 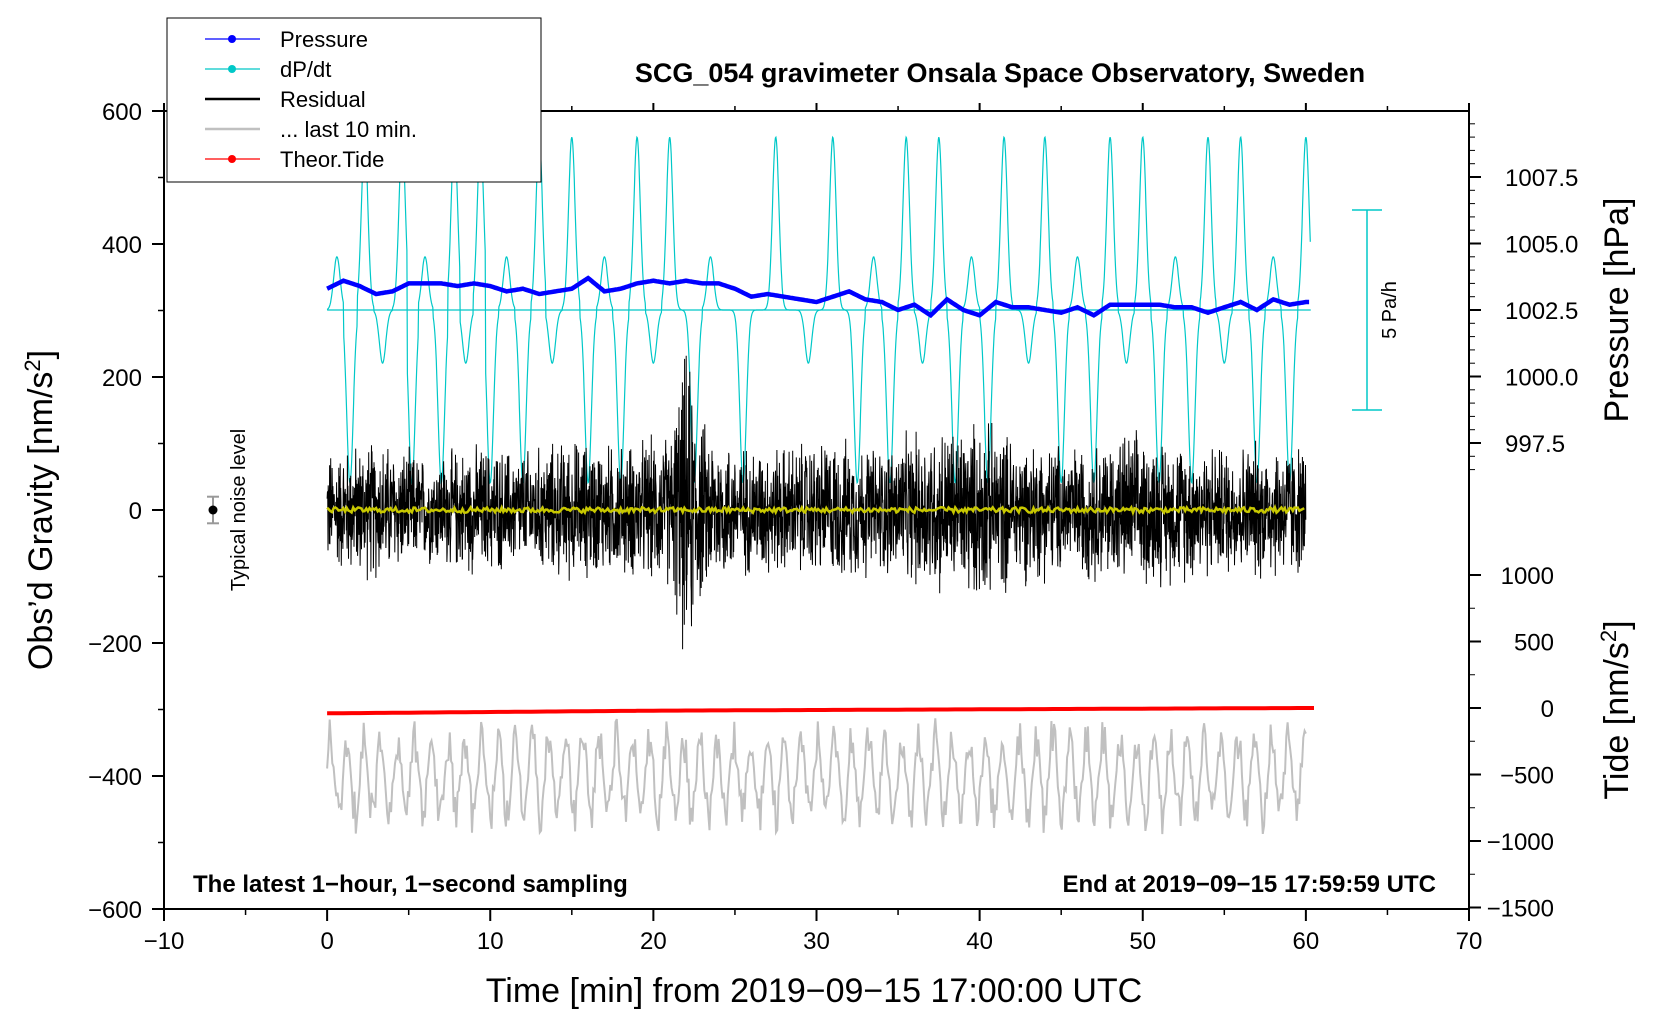 I want to click on y-tick-label: 400, so click(x=122, y=245).